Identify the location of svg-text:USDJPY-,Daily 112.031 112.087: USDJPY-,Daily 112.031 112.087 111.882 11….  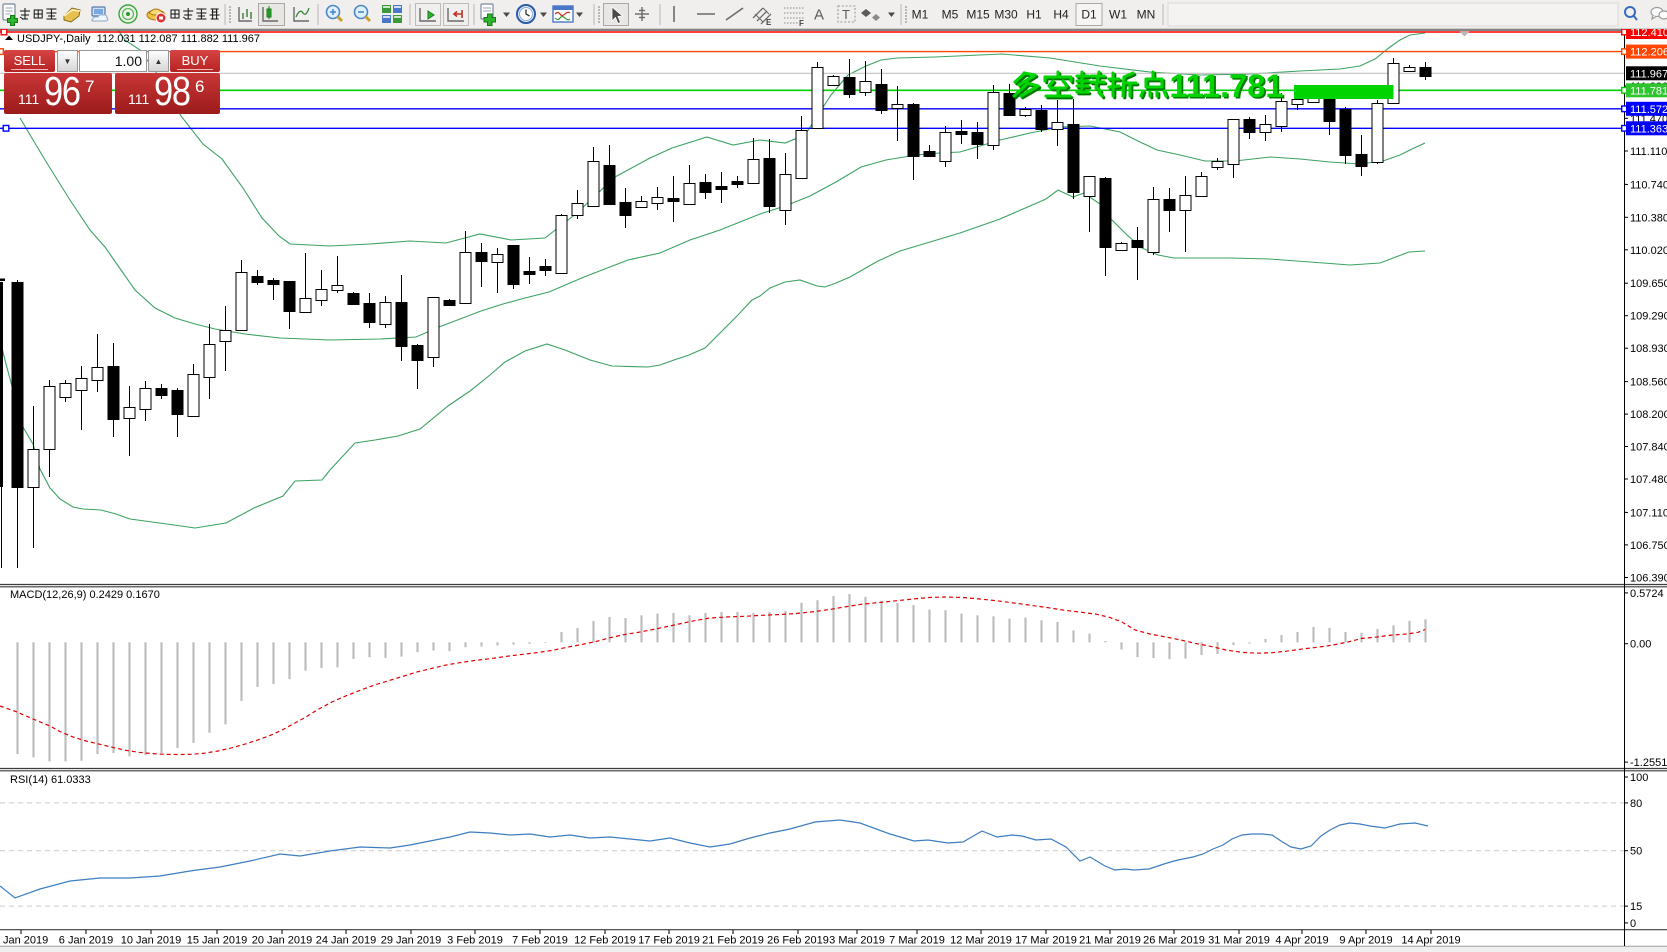
(138, 39).